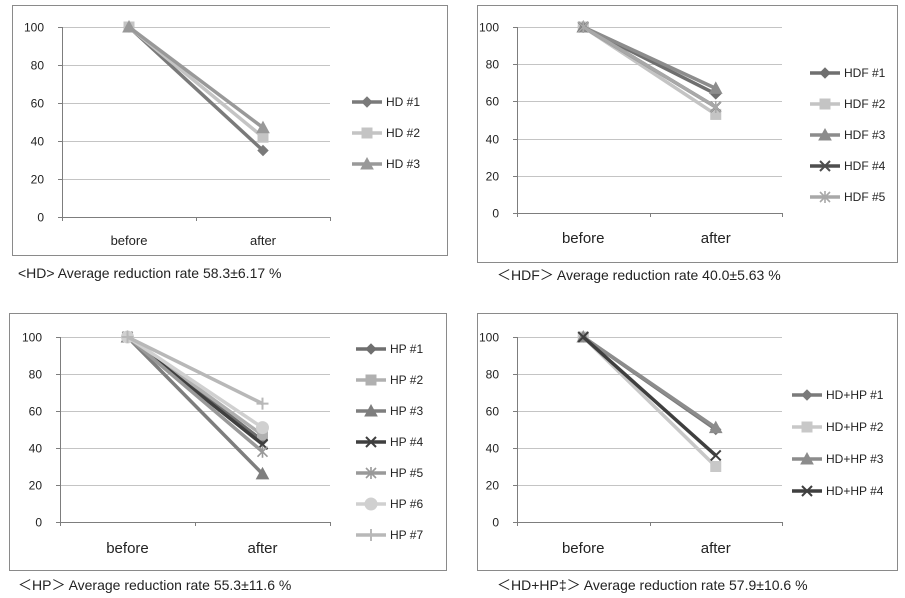  Describe the element at coordinates (403, 164) in the screenshot. I see `legend-label: HD #3` at that location.